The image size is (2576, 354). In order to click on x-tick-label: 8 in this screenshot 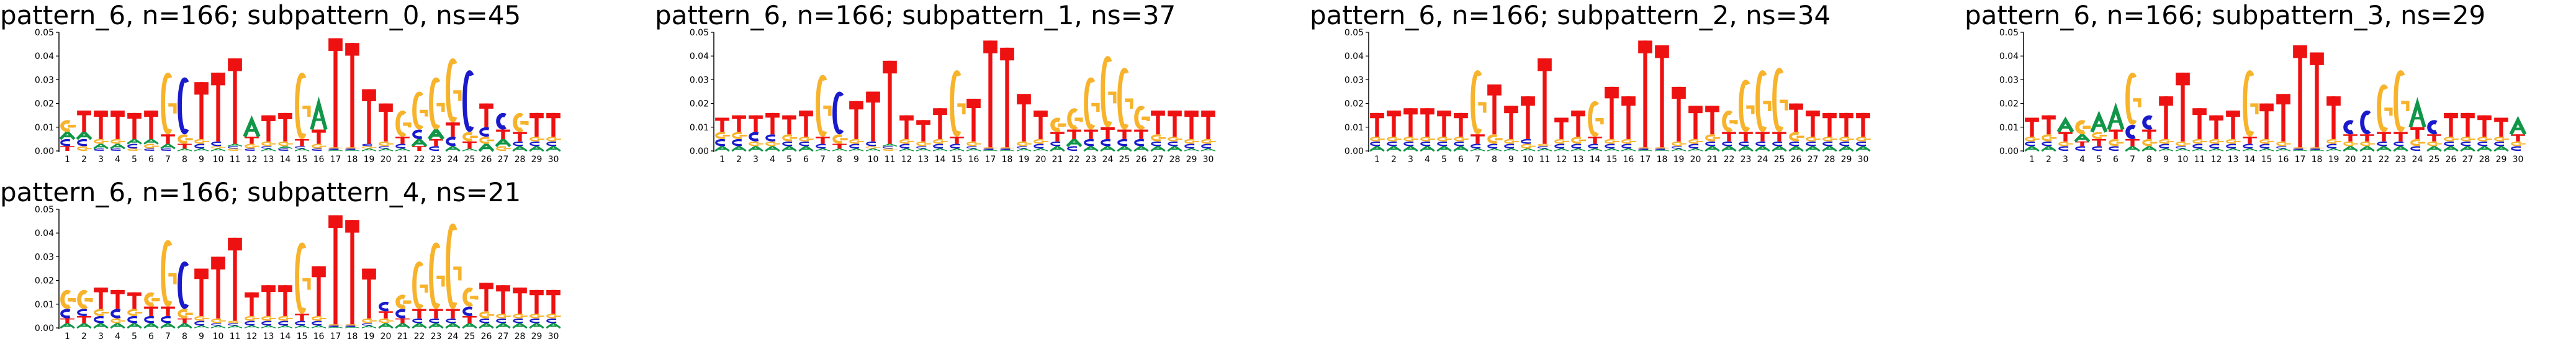, I will do `click(184, 337)`.